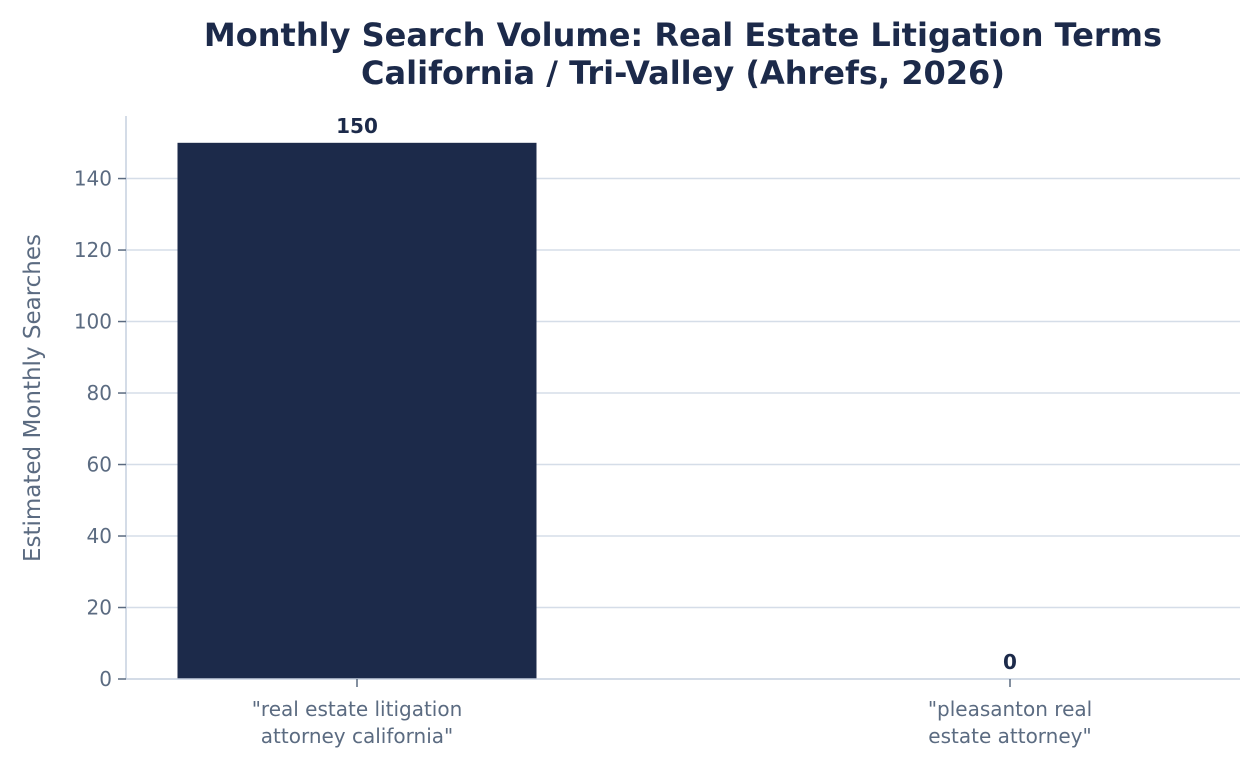 The image size is (1260, 770). Describe the element at coordinates (1010, 709) in the screenshot. I see `x-tick-label-line: "pleasanton real` at that location.